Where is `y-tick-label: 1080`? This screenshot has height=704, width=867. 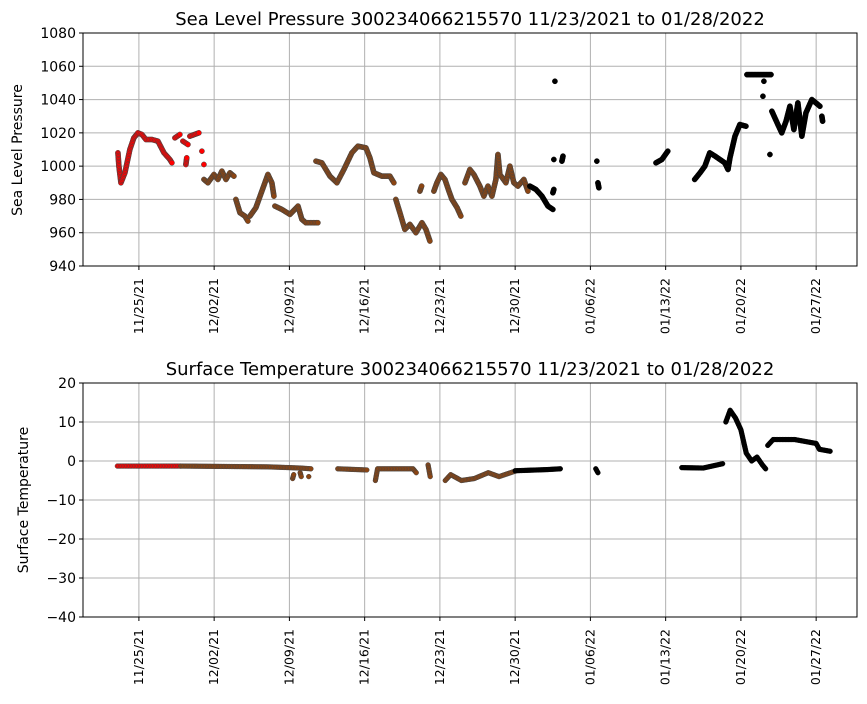
y-tick-label: 1080 is located at coordinates (58, 34).